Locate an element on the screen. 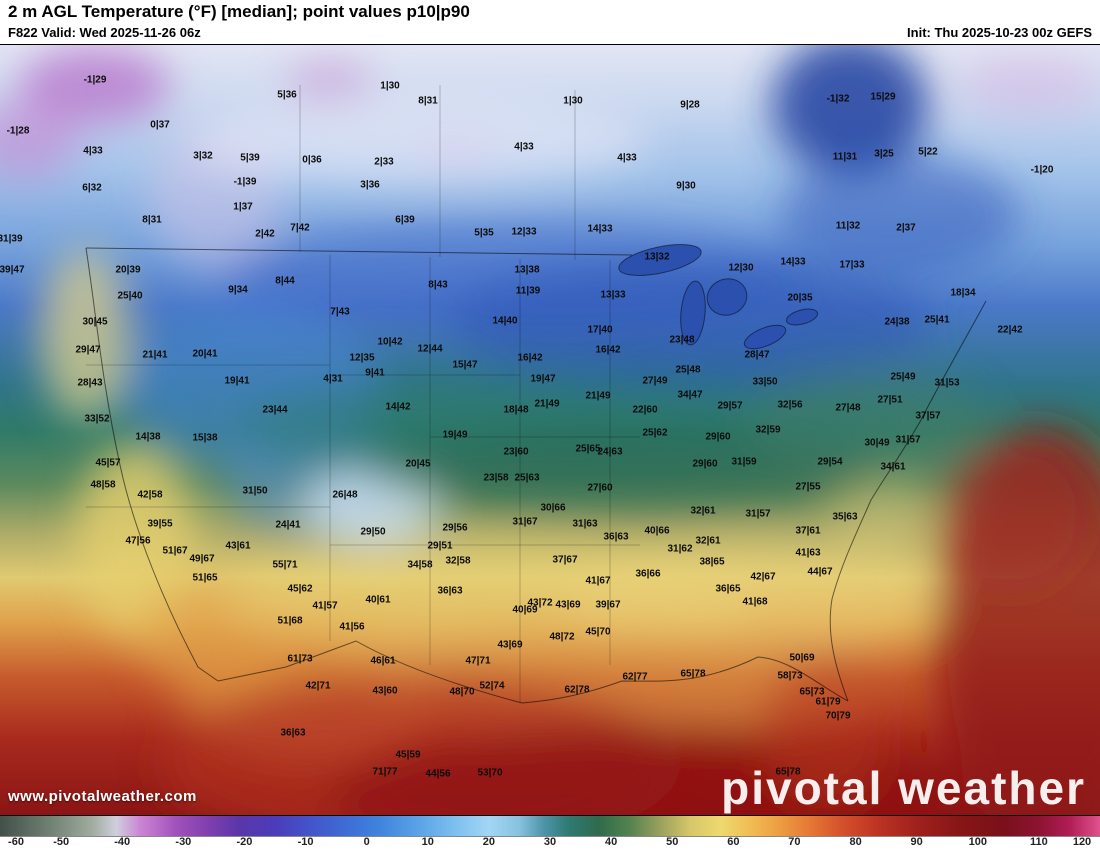  colorbar-tick-label: 0 is located at coordinates (366, 842).